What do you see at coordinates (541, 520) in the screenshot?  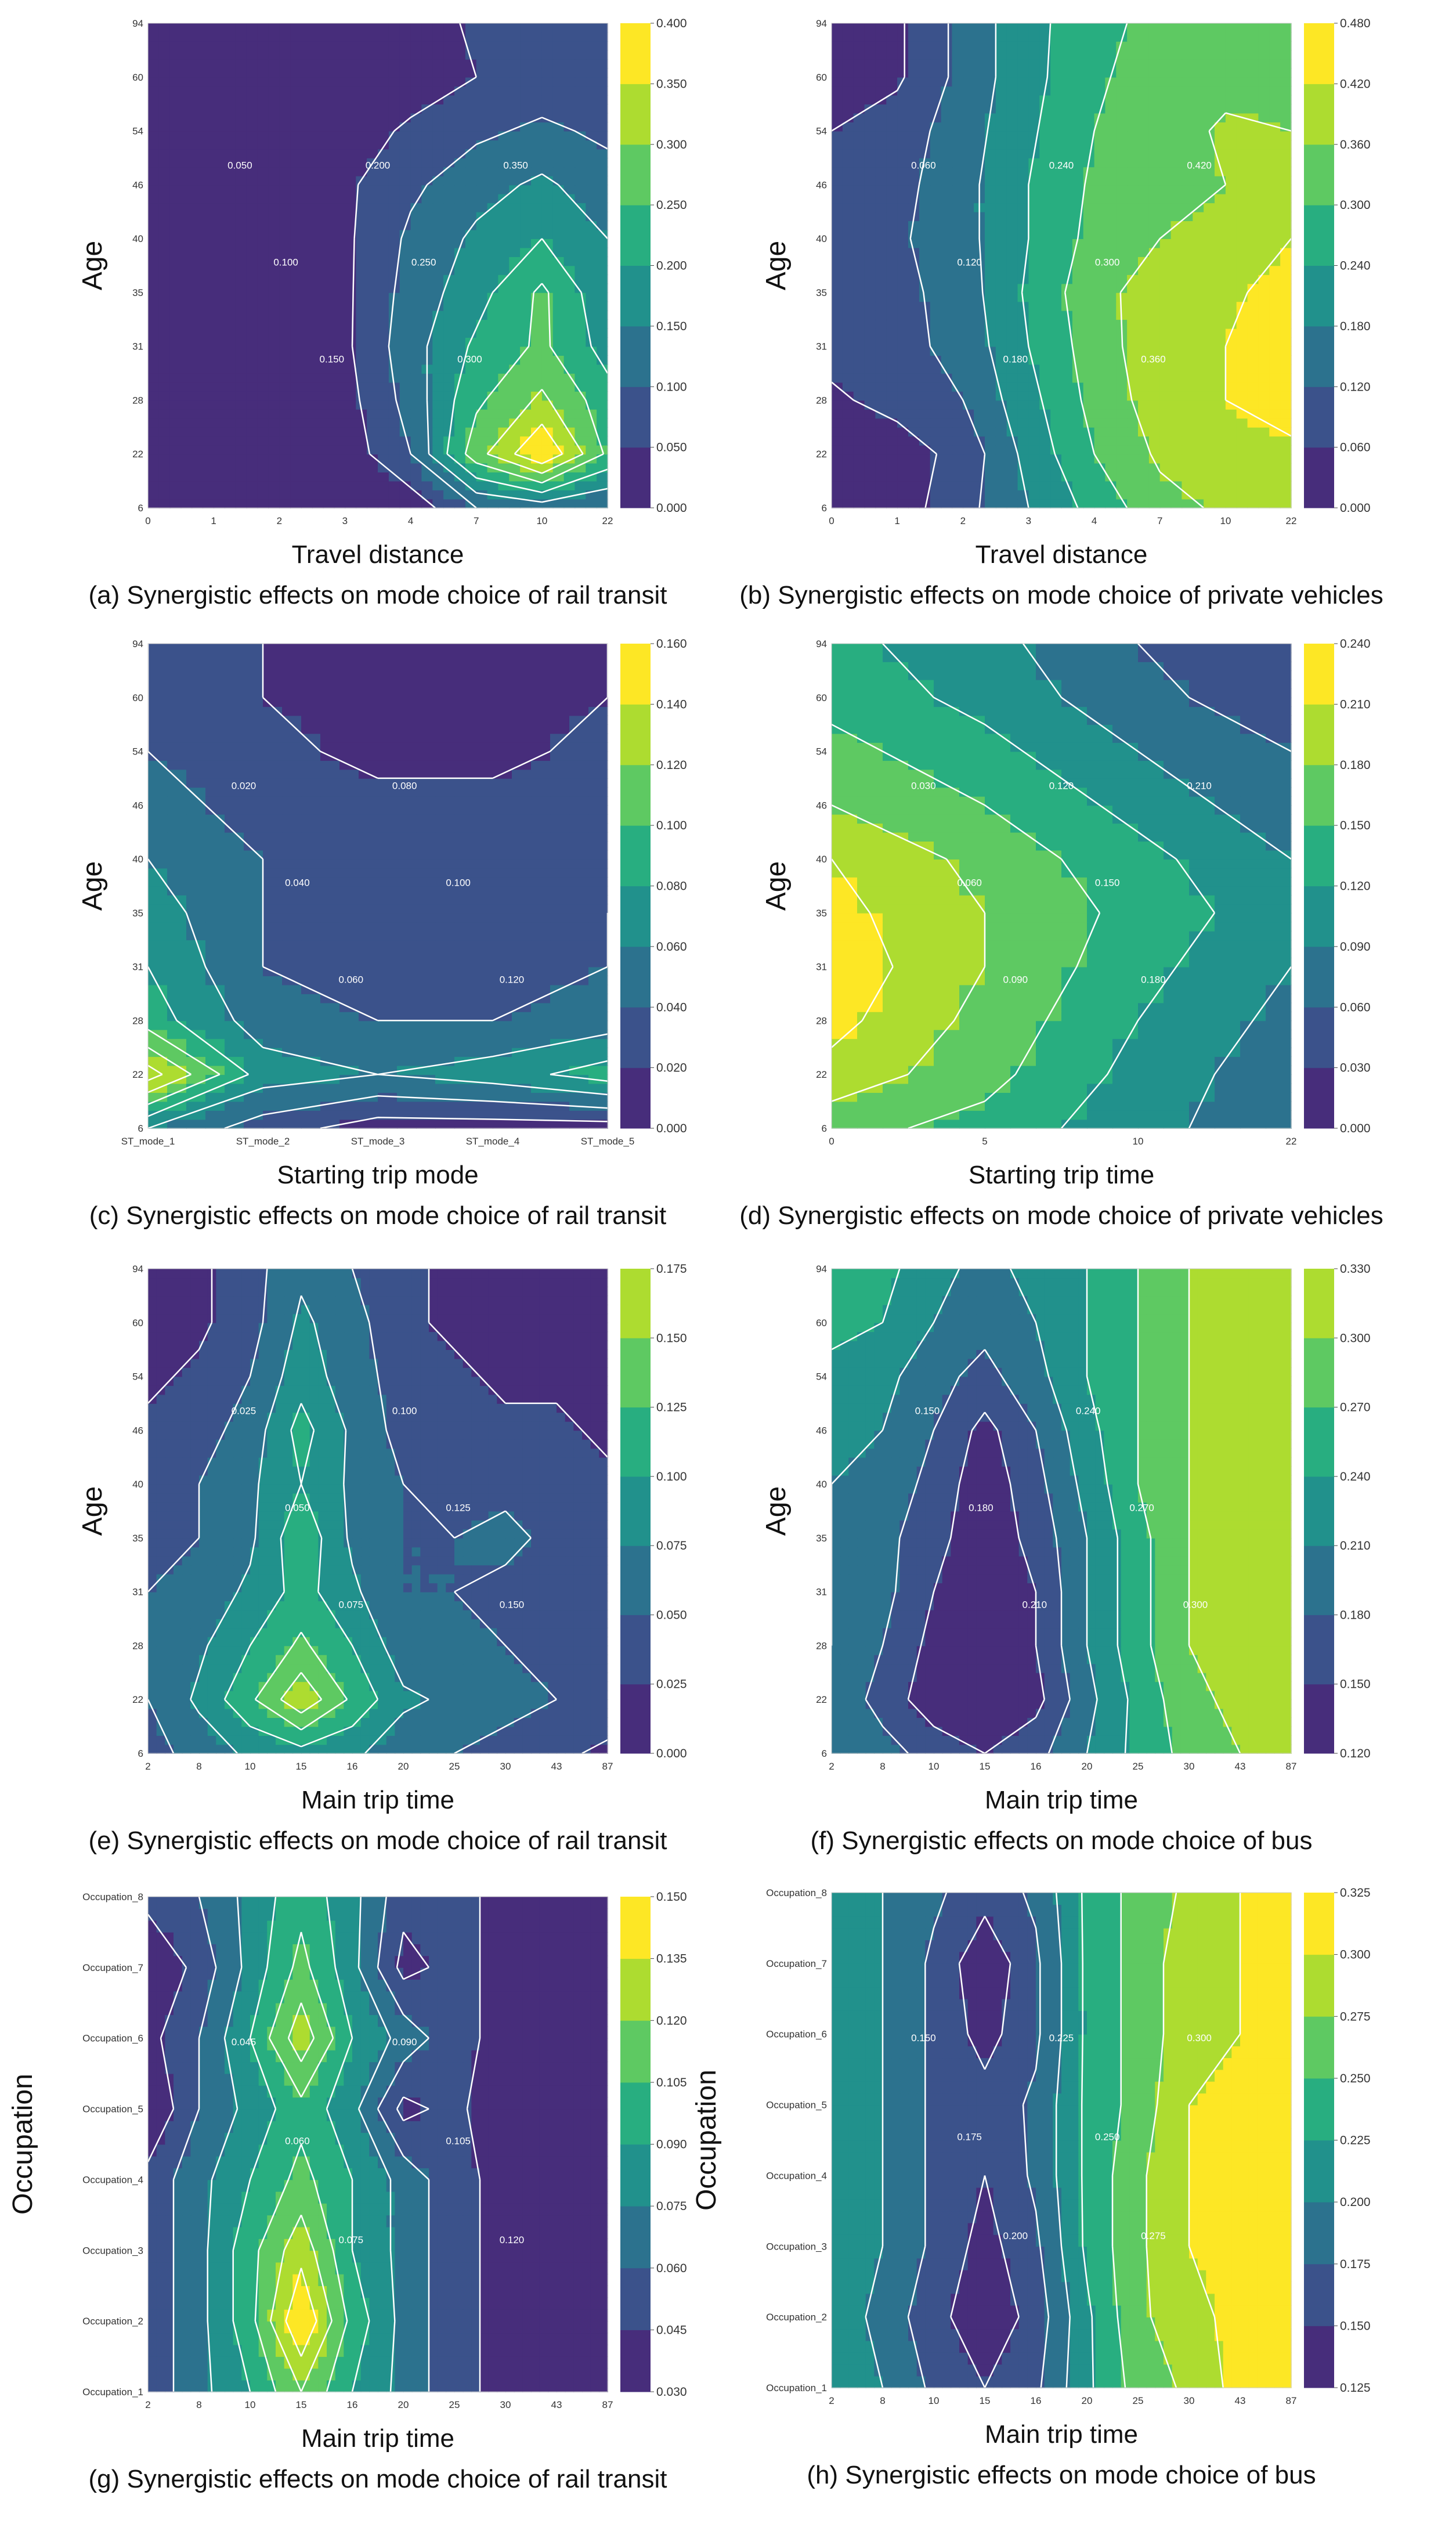 I see `x-tick-label: 10` at bounding box center [541, 520].